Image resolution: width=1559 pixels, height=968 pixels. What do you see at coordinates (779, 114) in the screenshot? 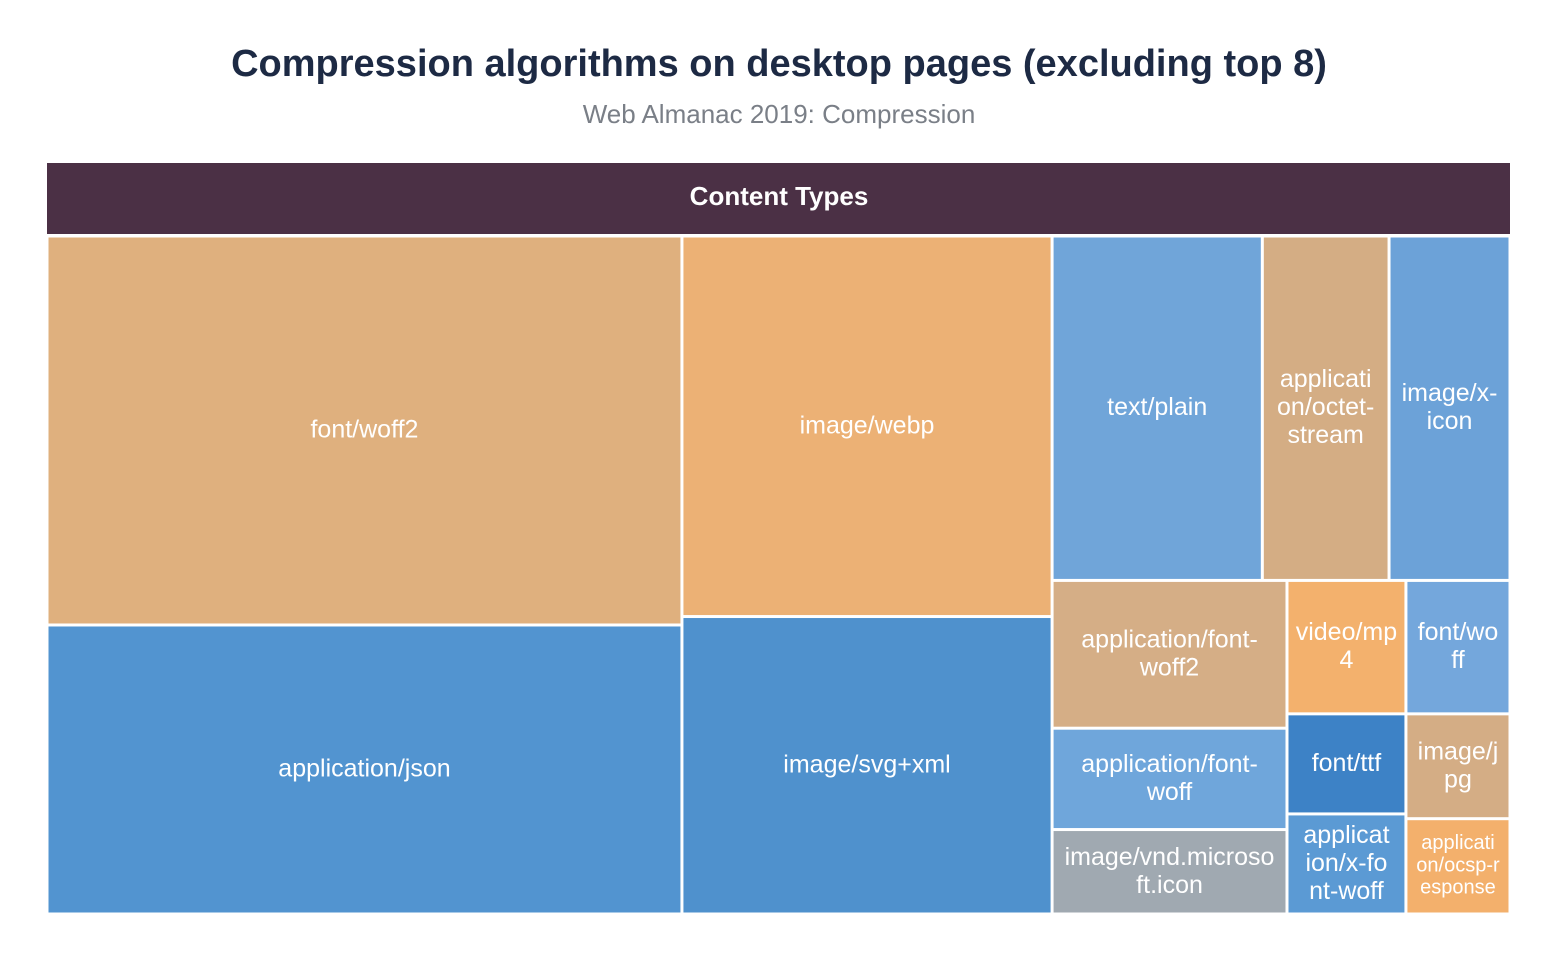
I see `chart-subtitle: Web Almanac 2019: Compression` at bounding box center [779, 114].